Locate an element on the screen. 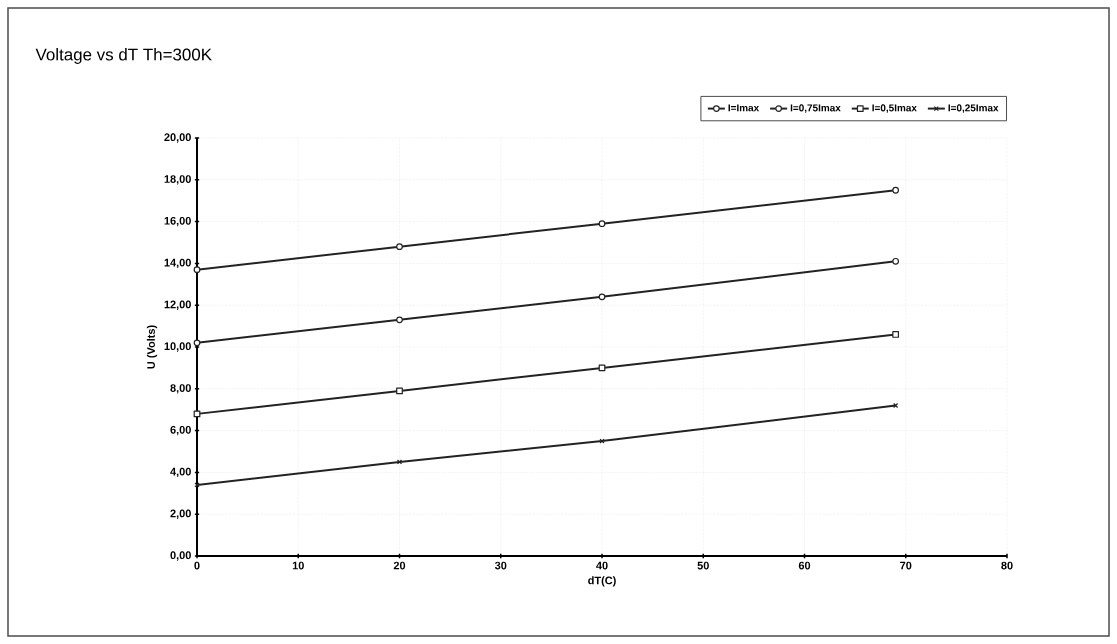 Image resolution: width=1117 pixels, height=644 pixels. x-tick-label: 50 is located at coordinates (703, 565).